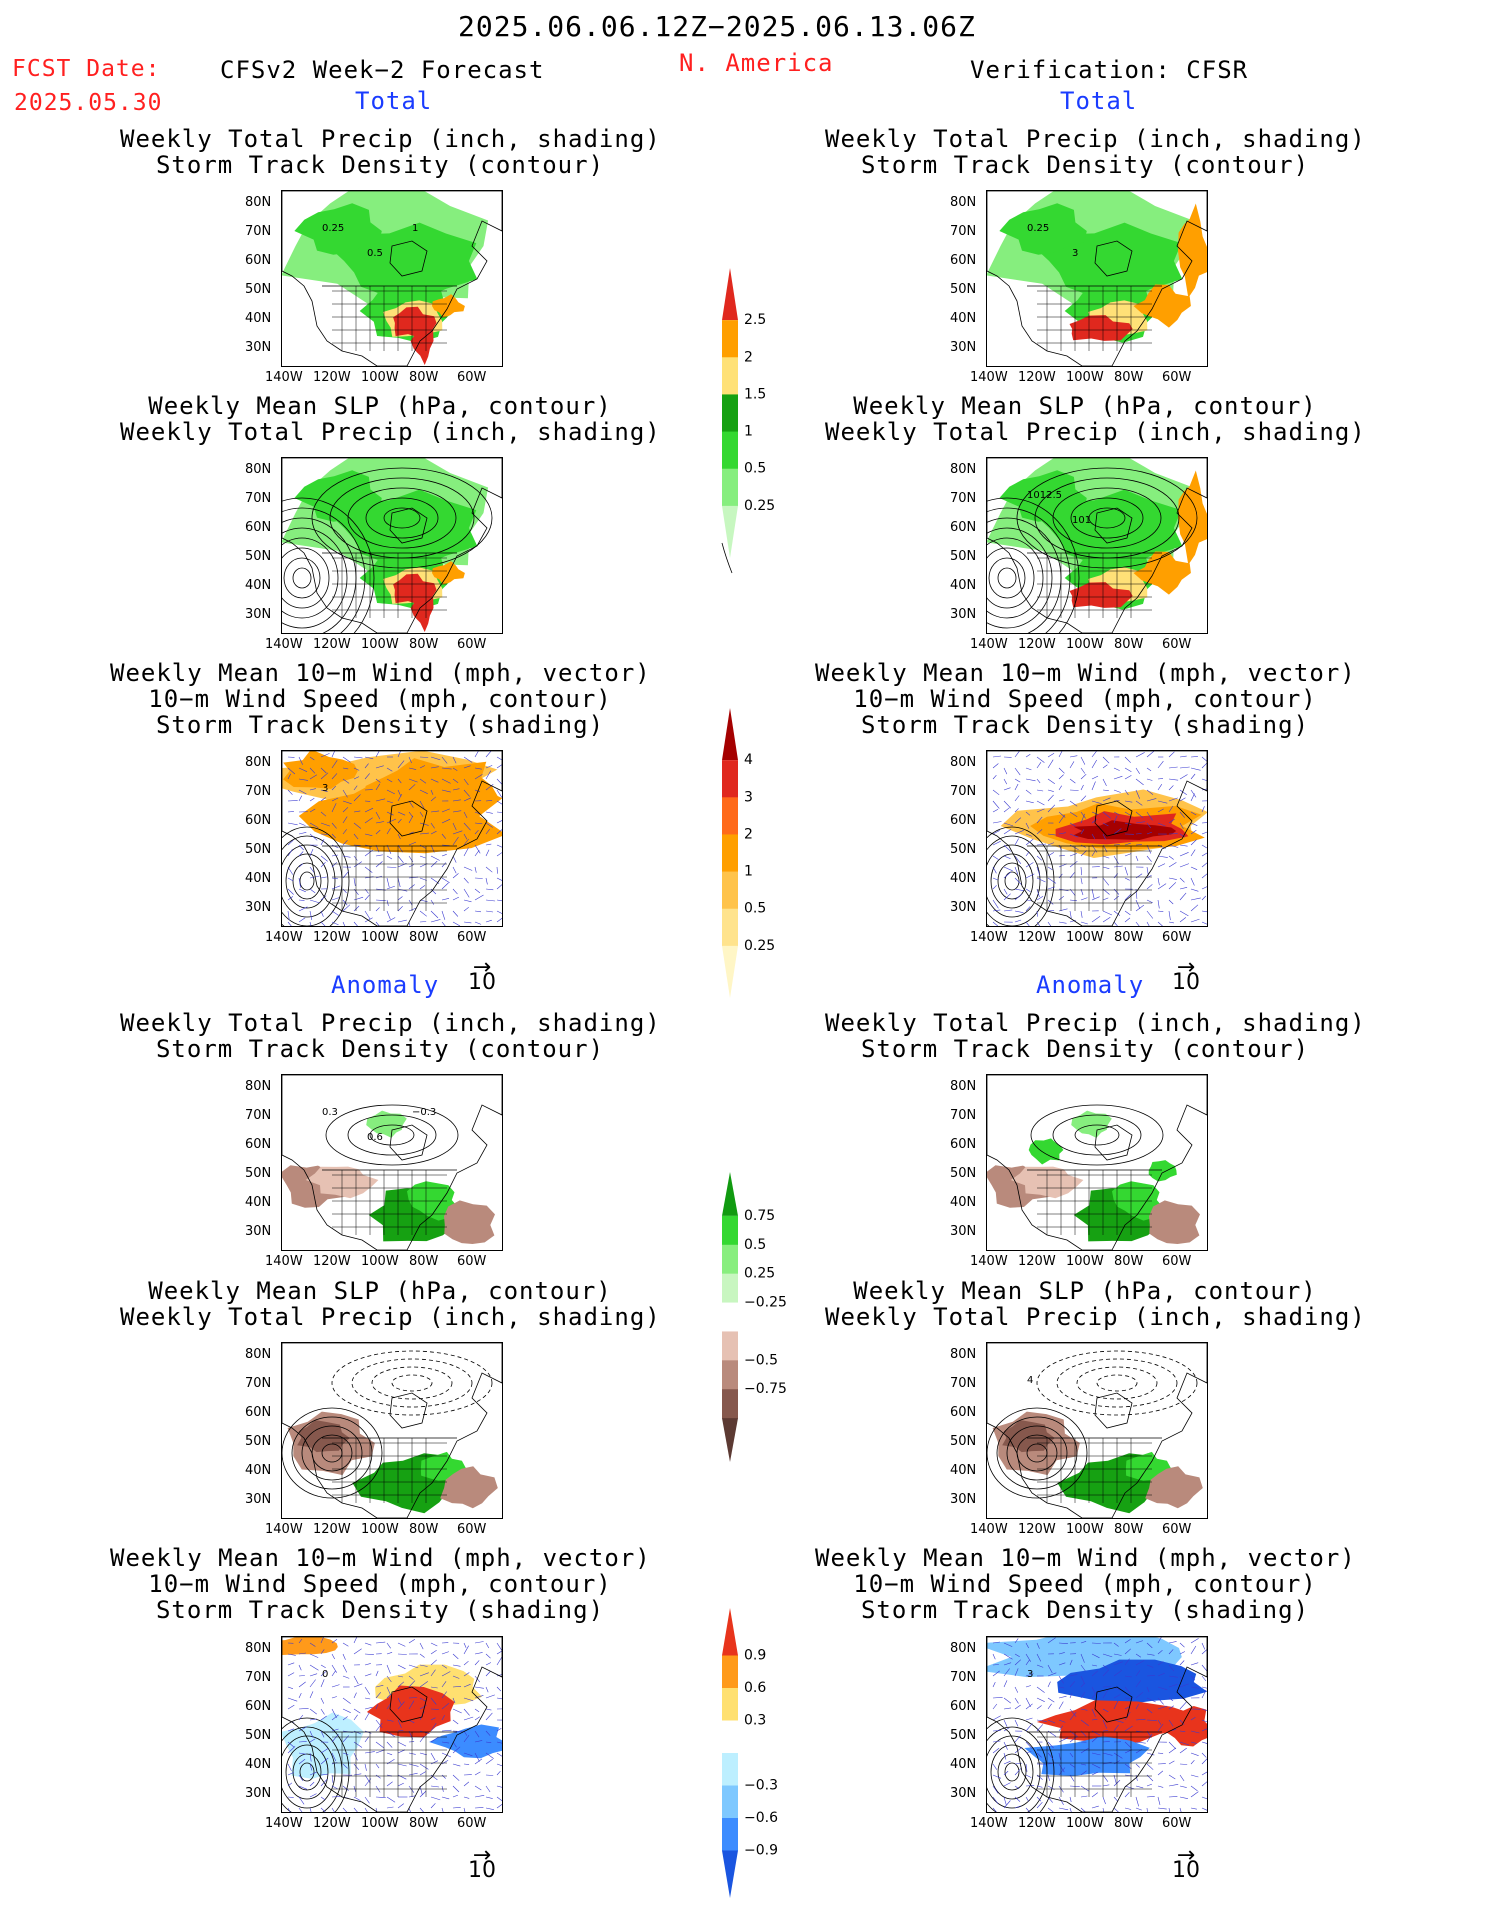 This screenshot has height=1925, width=1487. I want to click on colorbar-tick-label: 0.5, so click(755, 909).